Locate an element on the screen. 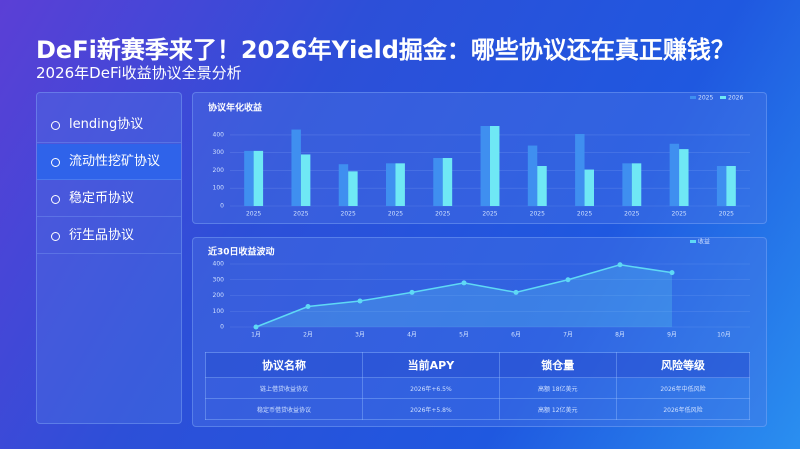  table-header: 协议名称 当前APY 锁仓量 风险等级 is located at coordinates (477, 365).